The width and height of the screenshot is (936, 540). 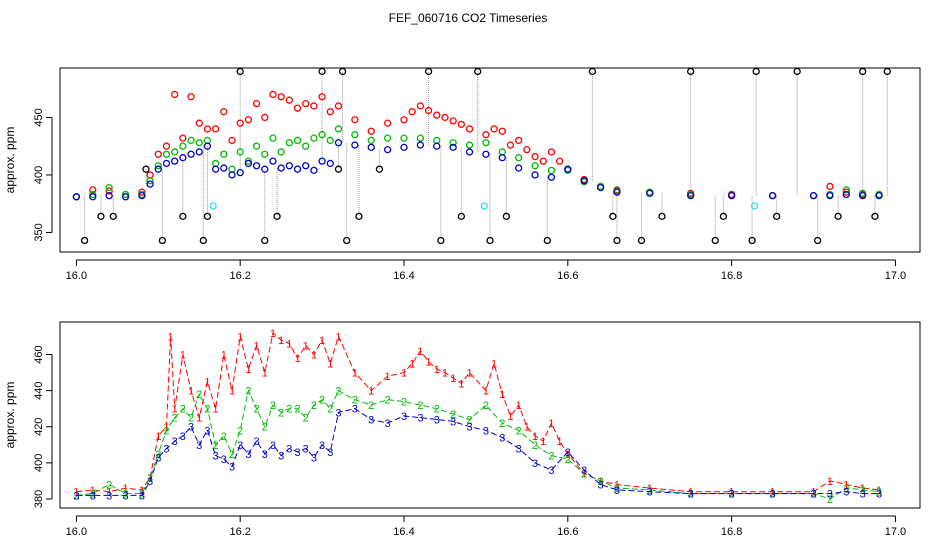 I want to click on y-axis: 380 400 420 440 460, so click(x=43, y=426).